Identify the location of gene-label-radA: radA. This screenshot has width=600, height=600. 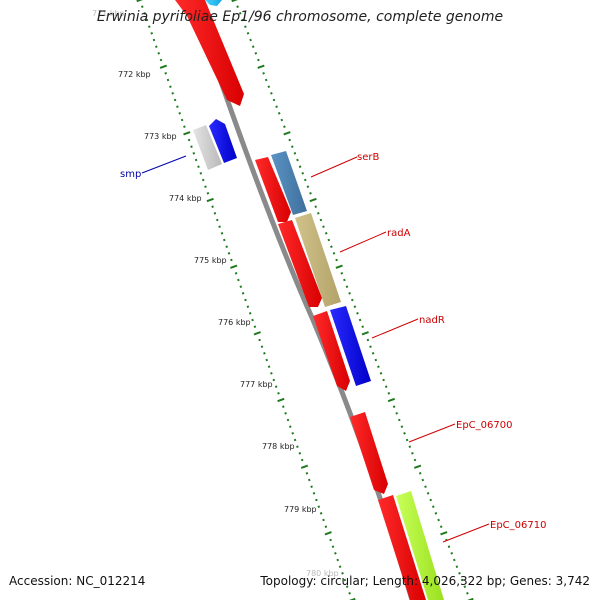
(399, 233).